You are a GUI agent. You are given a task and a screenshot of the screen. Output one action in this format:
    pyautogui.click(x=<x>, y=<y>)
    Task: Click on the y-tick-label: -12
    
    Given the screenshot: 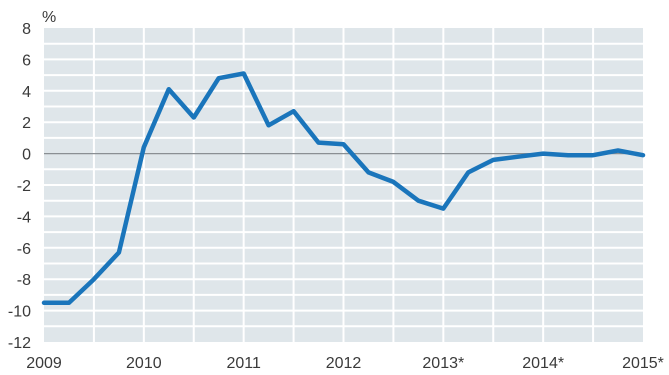 What is the action you would take?
    pyautogui.click(x=19, y=343)
    